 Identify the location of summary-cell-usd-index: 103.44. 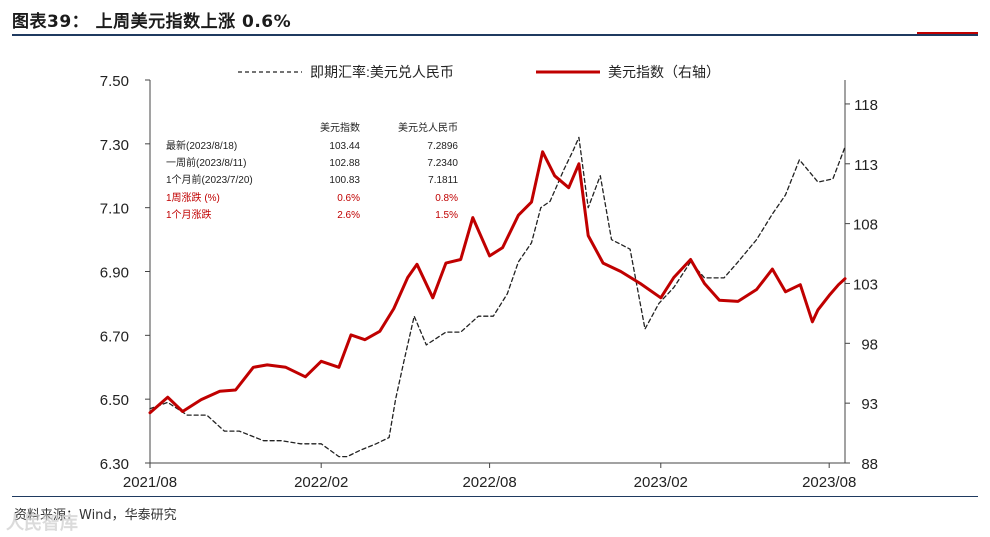
(344, 146).